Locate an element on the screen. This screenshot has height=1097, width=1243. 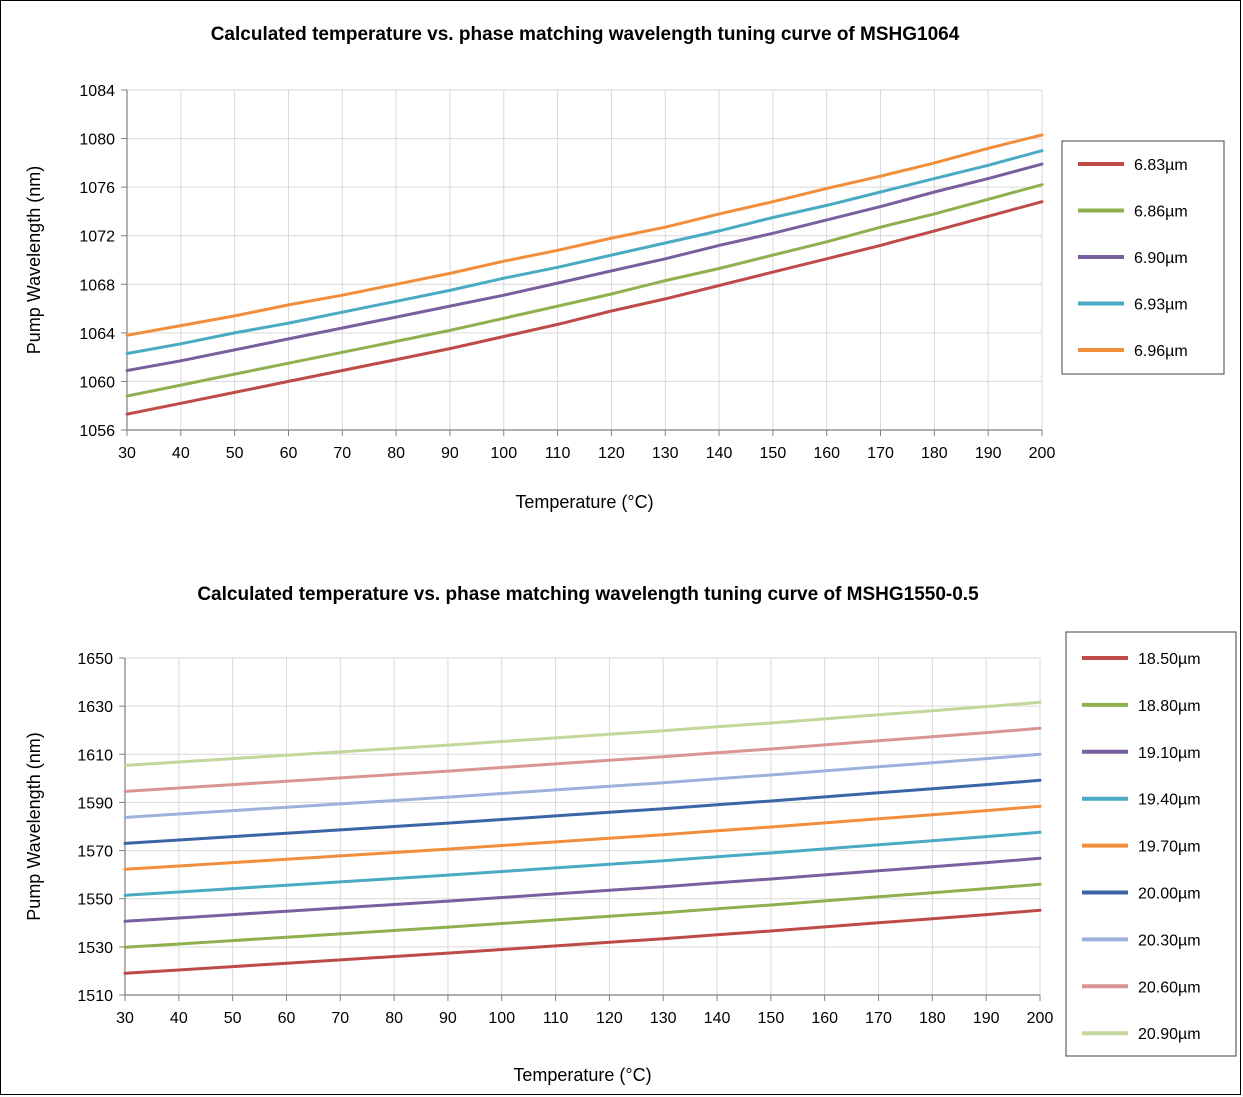
y-tick-label: 1630 is located at coordinates (95, 707).